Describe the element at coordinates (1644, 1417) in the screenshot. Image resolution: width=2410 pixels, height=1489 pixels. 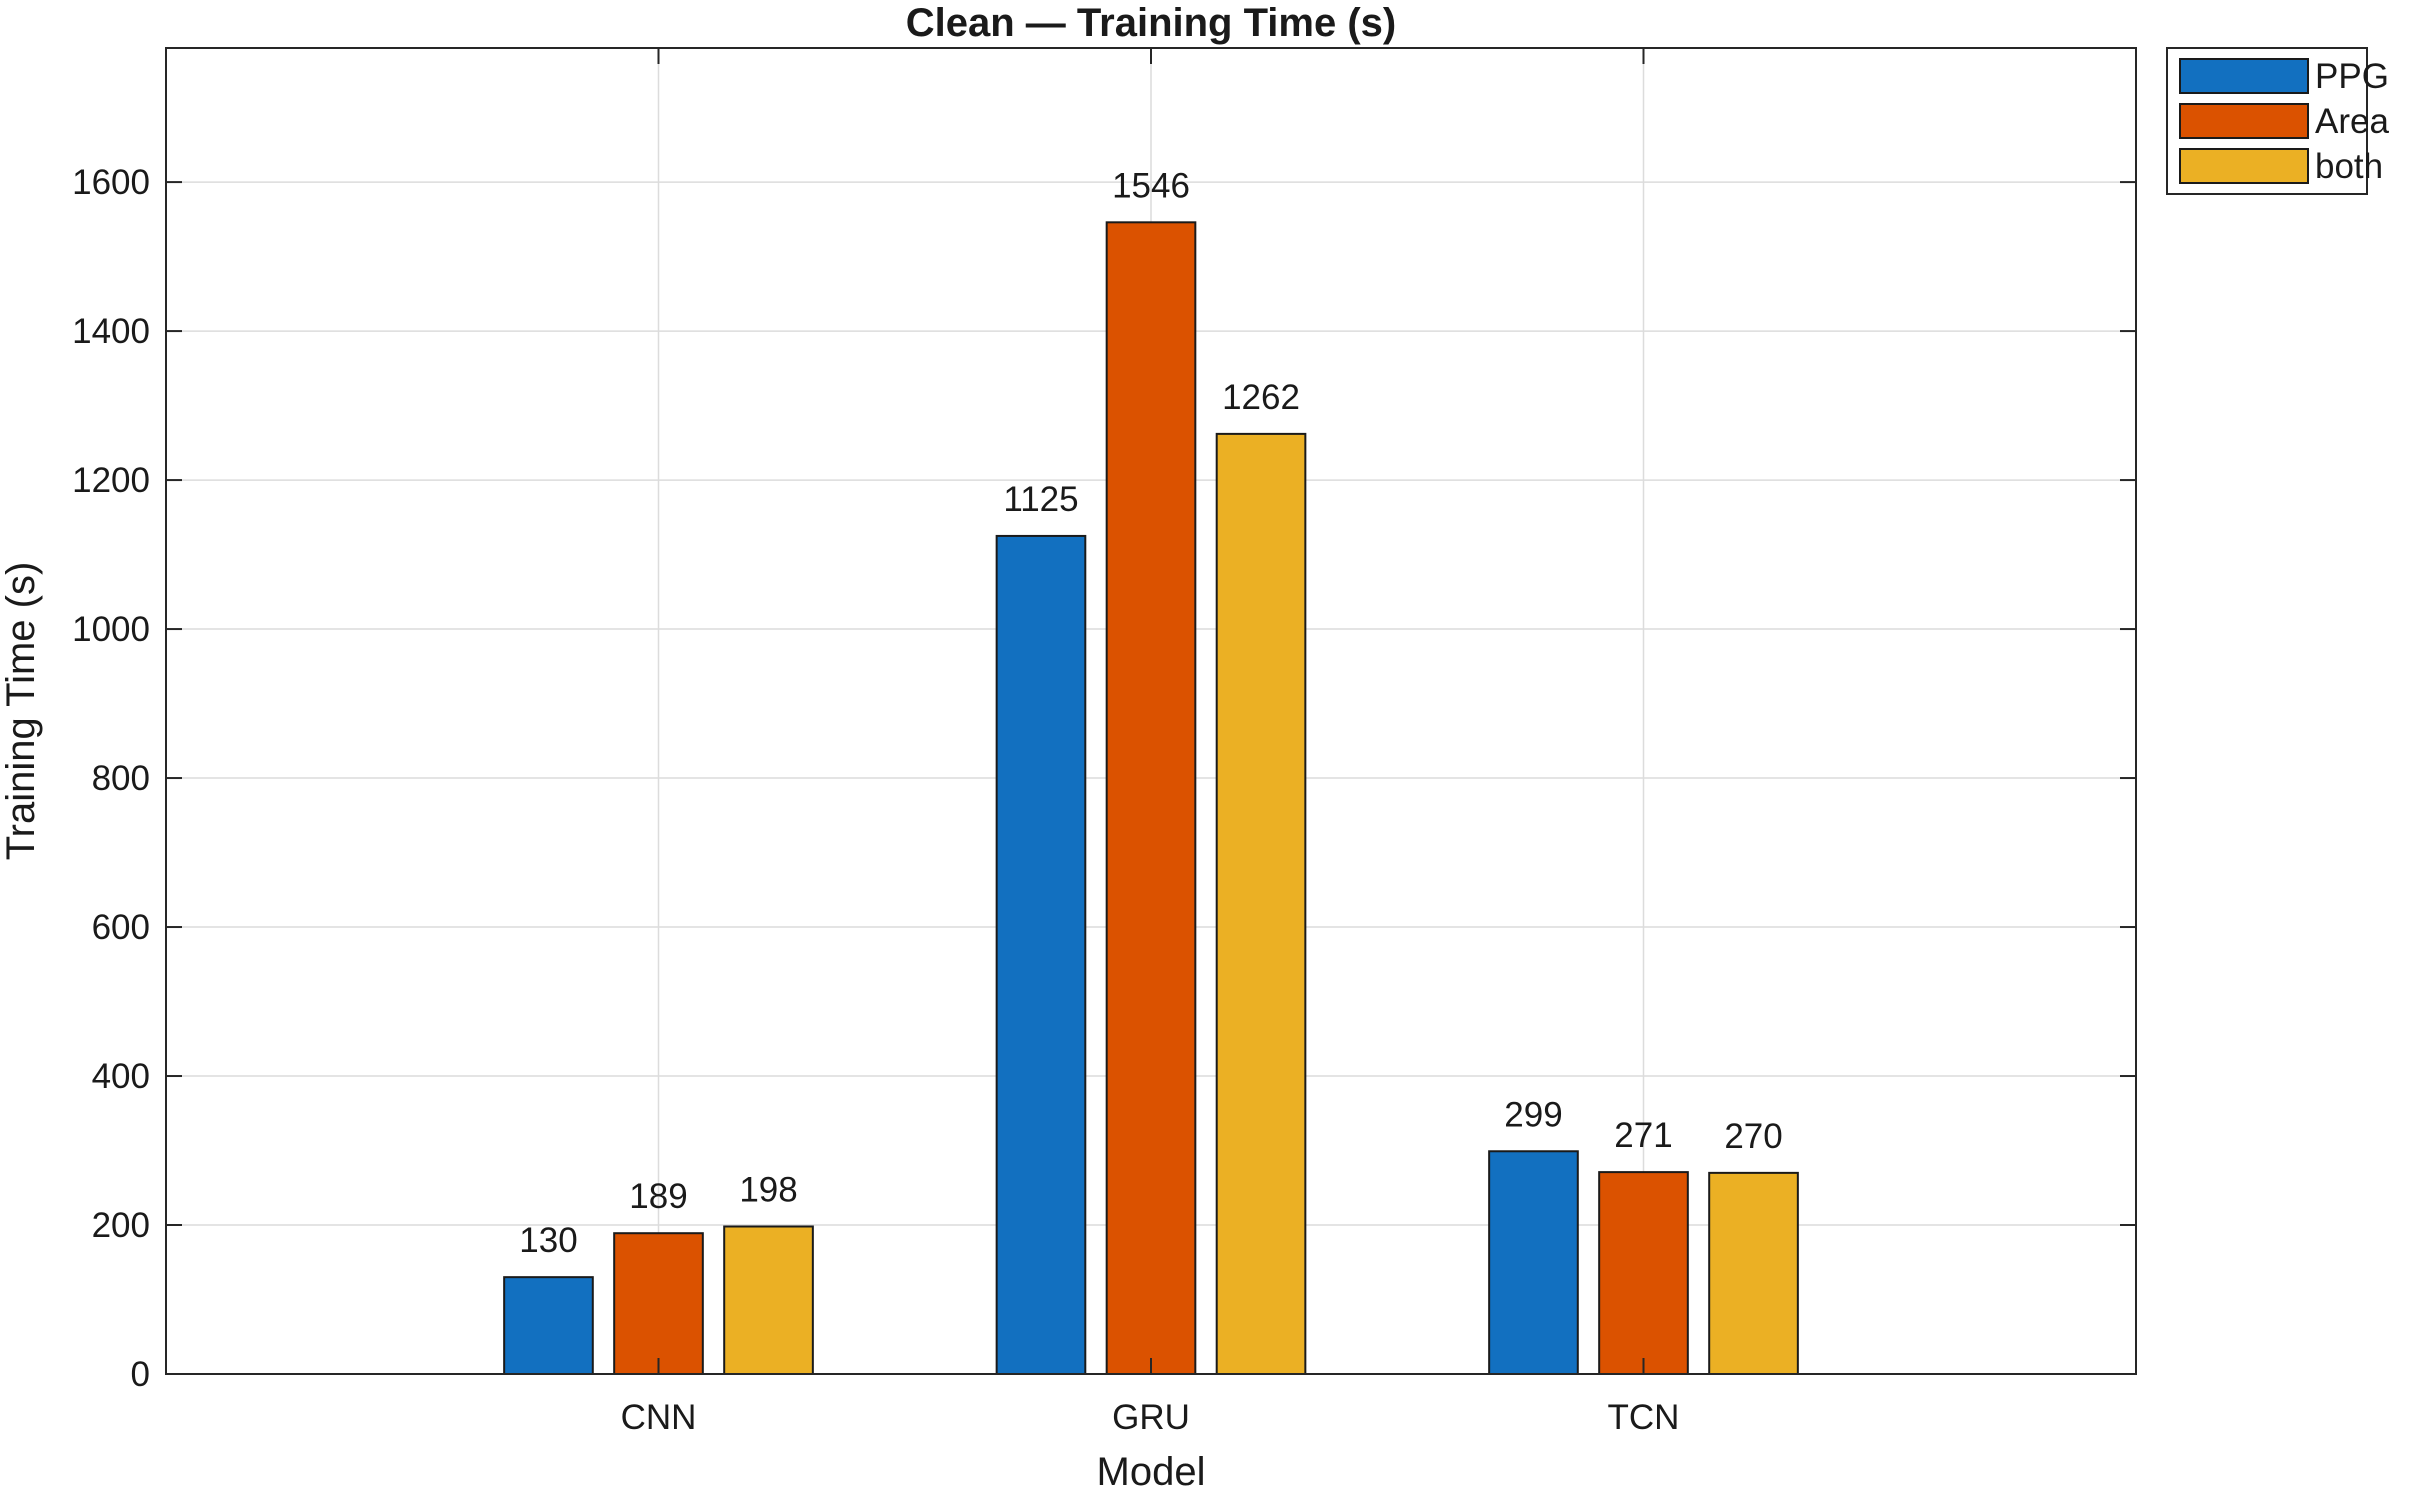
I see `x-tick-label: TCN` at that location.